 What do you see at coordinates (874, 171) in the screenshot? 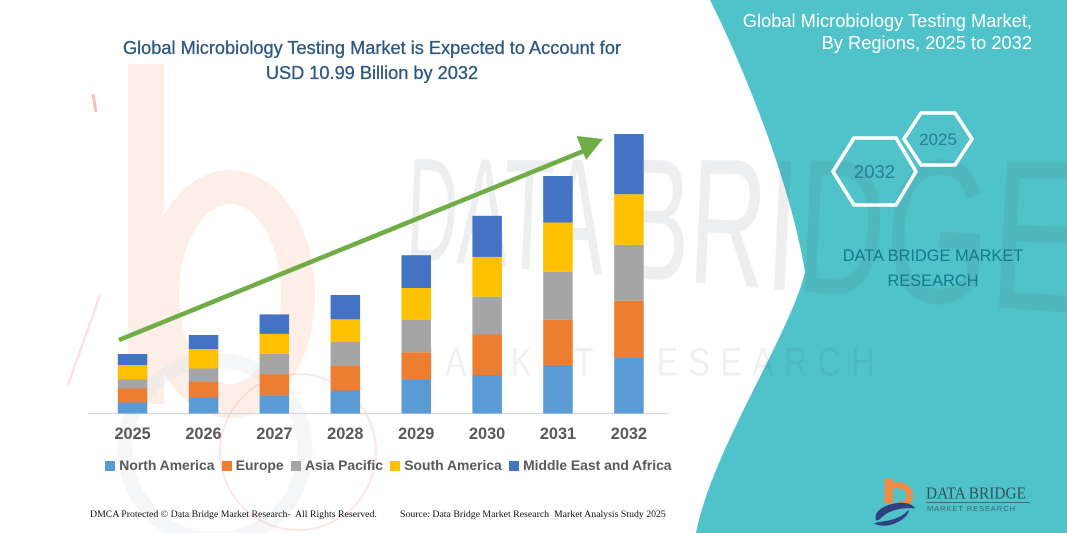
I see `svg-text: 2032` at bounding box center [874, 171].